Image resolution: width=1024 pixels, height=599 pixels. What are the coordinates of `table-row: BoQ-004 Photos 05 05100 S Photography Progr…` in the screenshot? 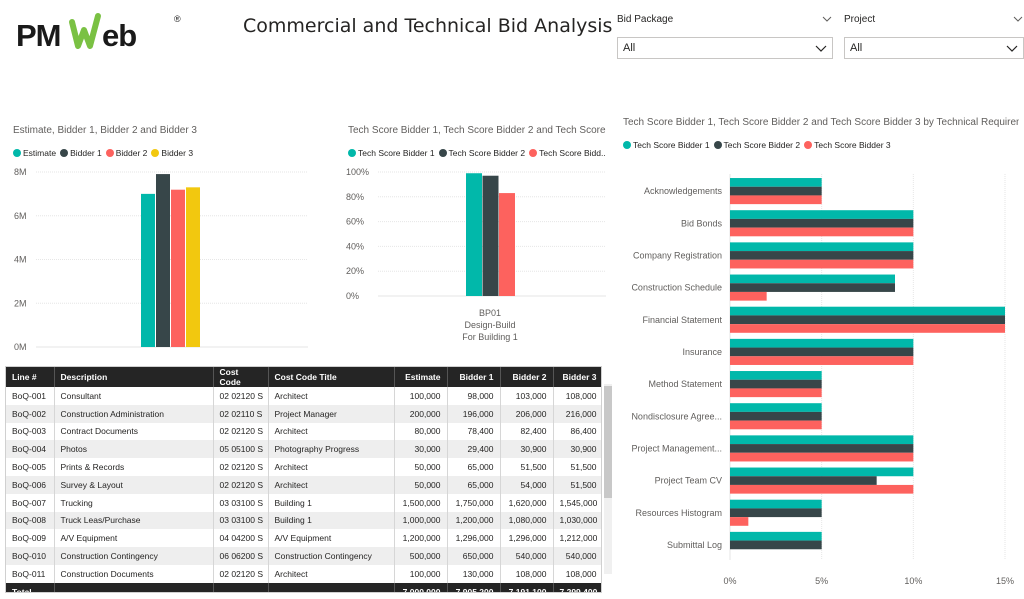 It's located at (303, 449).